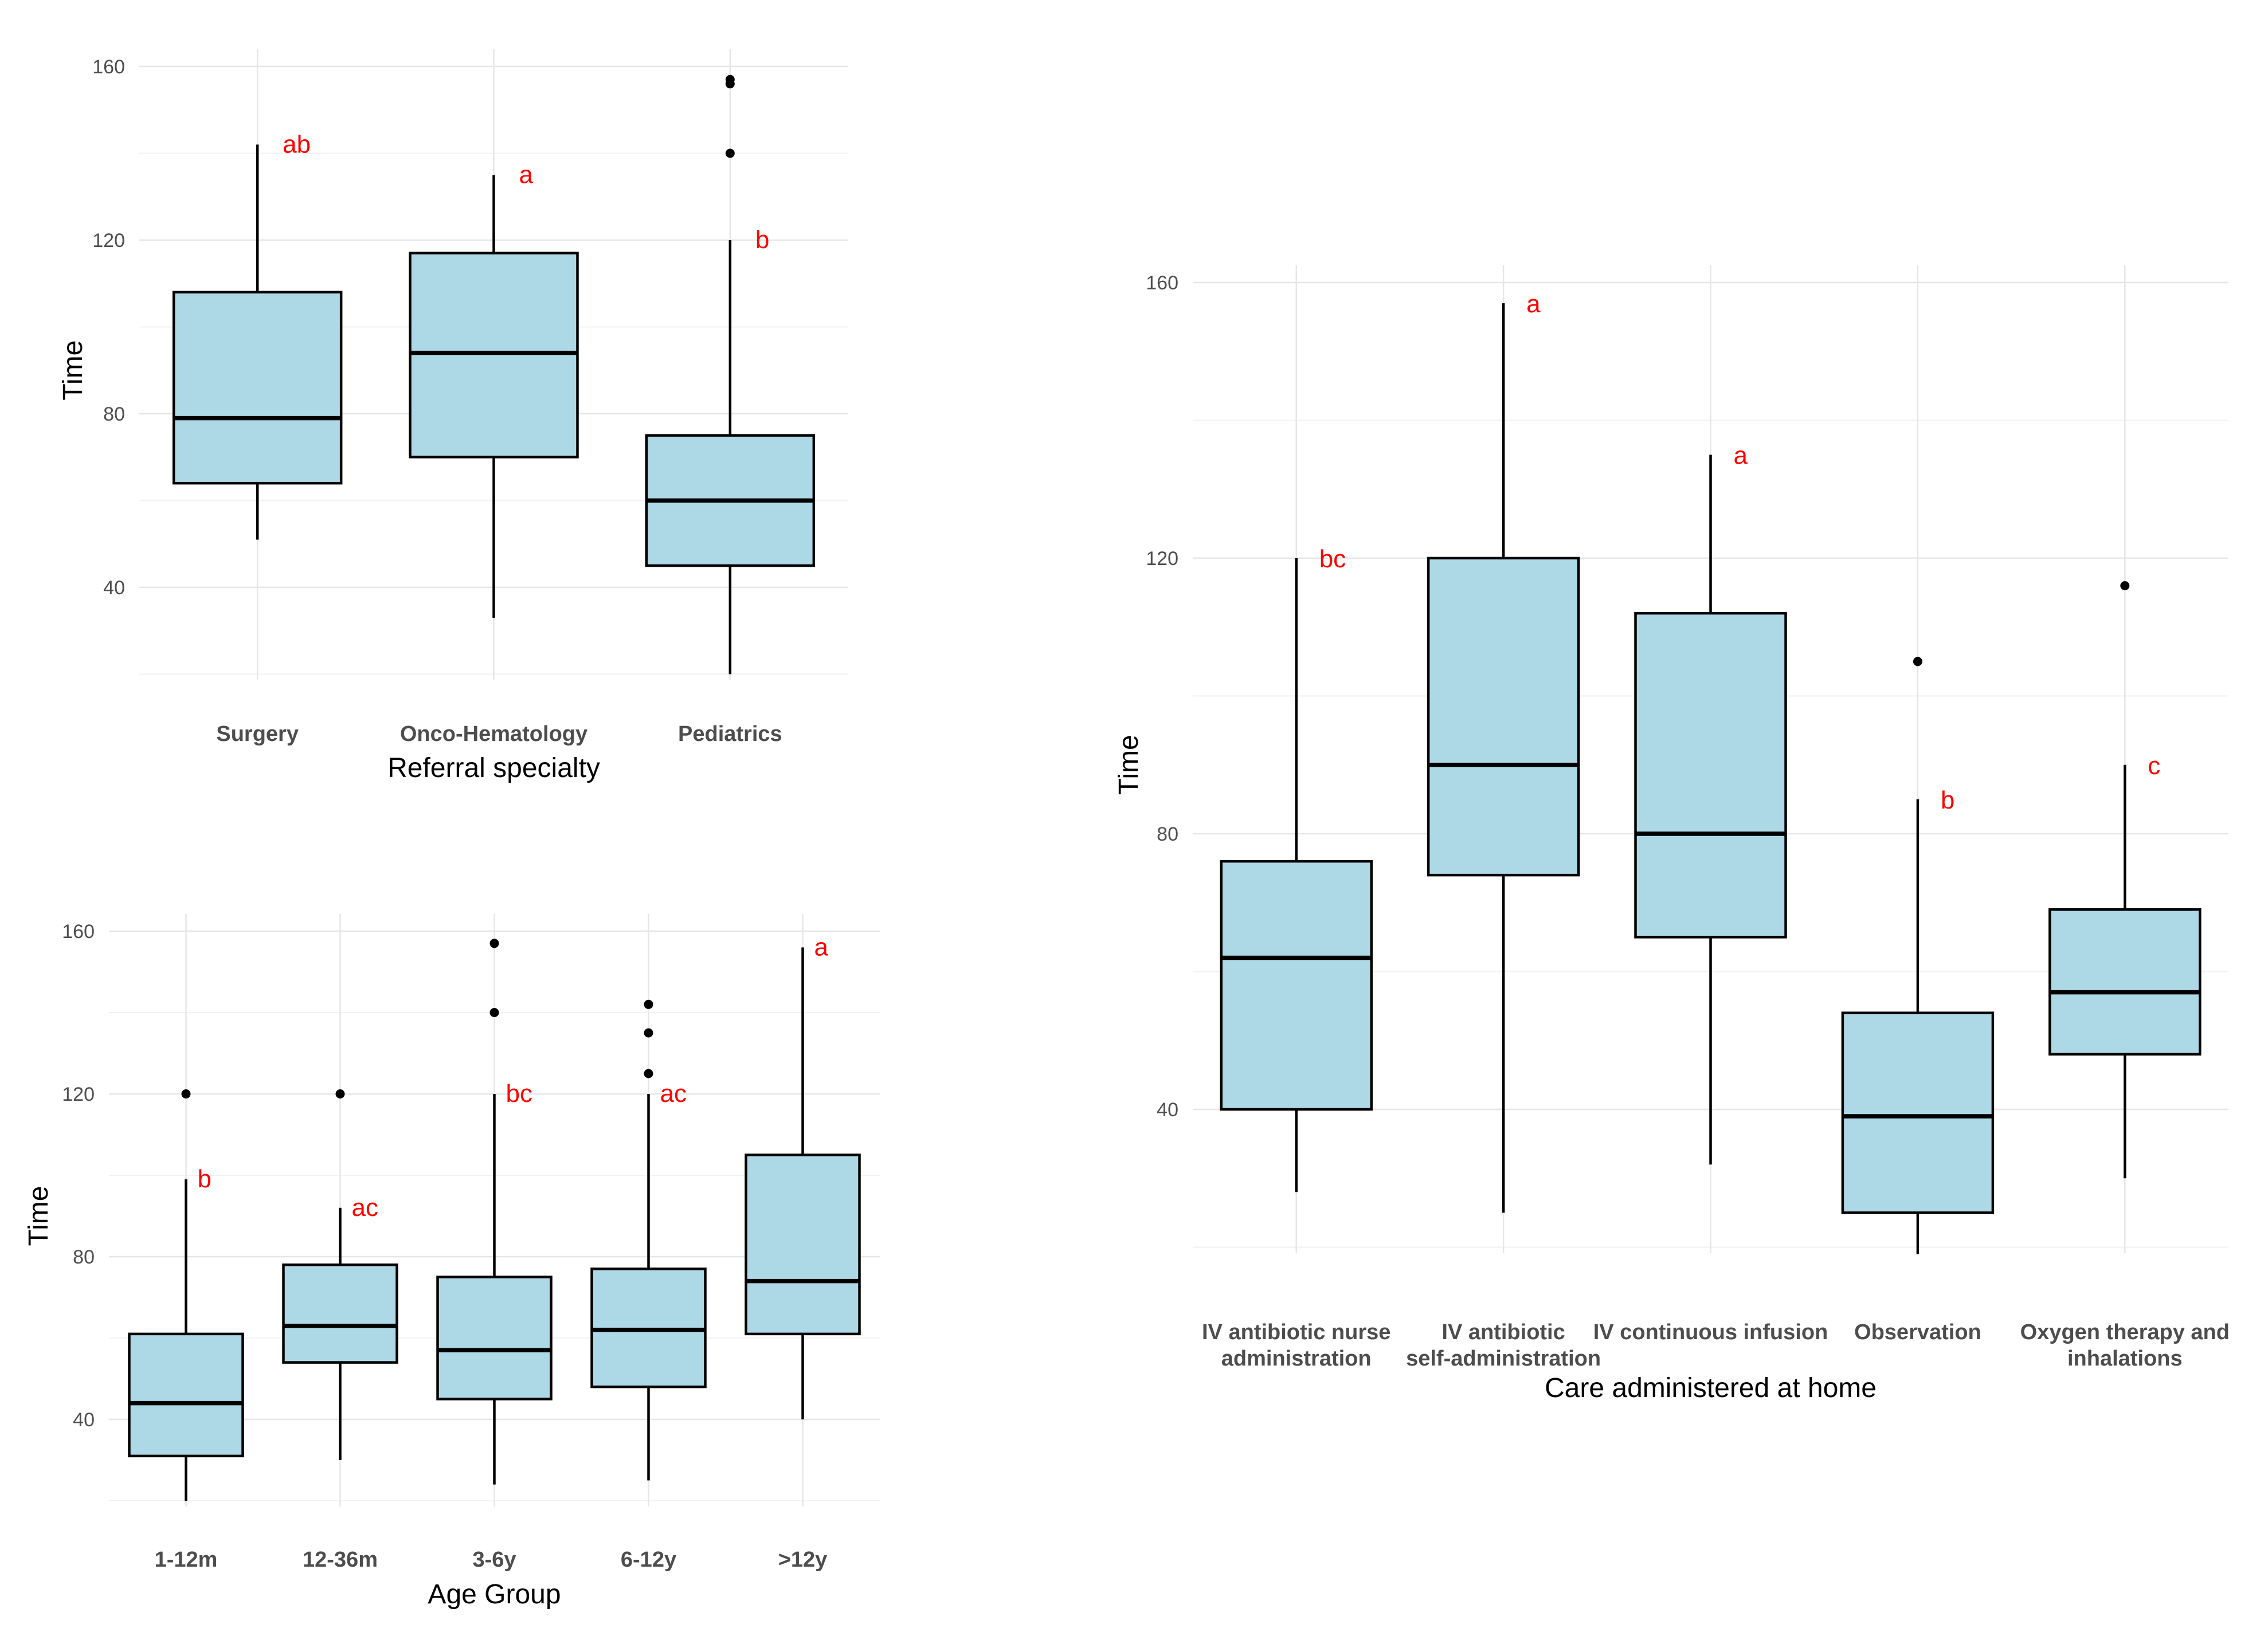 Image resolution: width=2268 pixels, height=1640 pixels. Describe the element at coordinates (730, 734) in the screenshot. I see `x-tick-label: Pediatrics` at that location.